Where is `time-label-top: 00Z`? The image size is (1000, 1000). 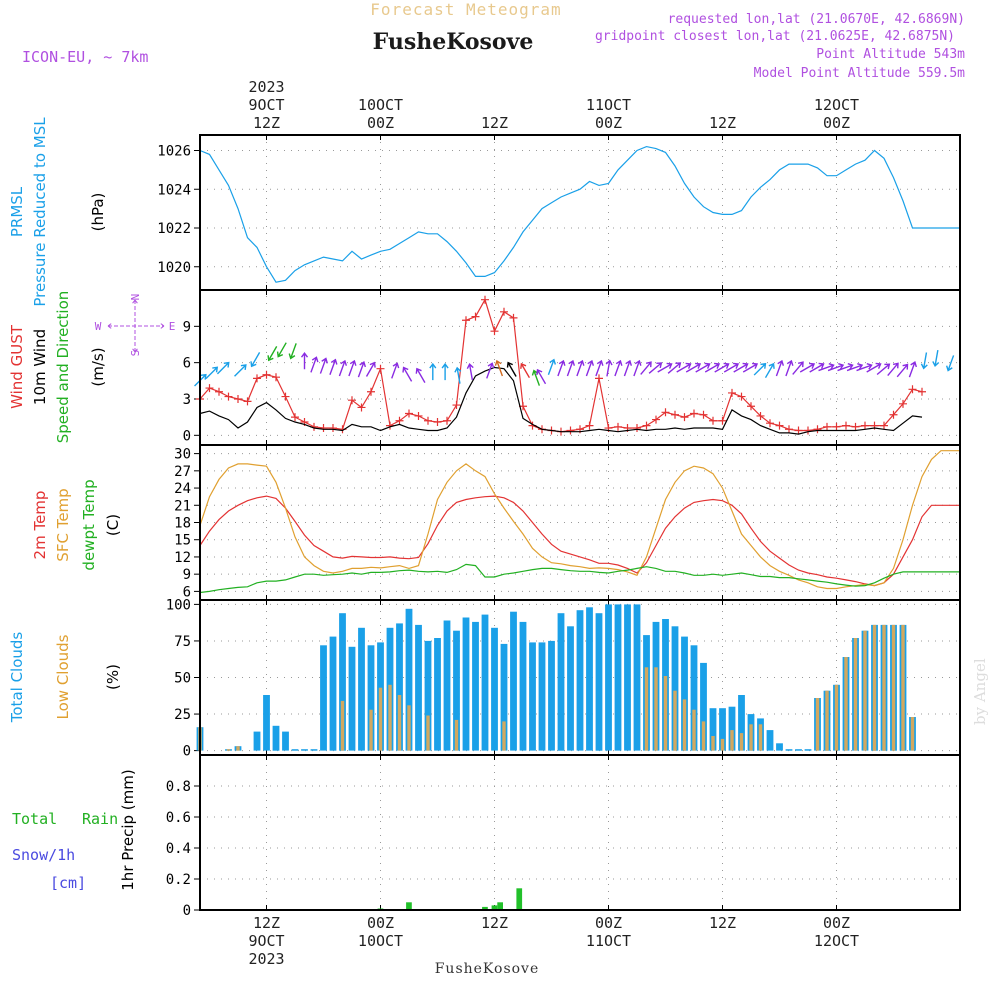 time-label-top: 00Z is located at coordinates (608, 123).